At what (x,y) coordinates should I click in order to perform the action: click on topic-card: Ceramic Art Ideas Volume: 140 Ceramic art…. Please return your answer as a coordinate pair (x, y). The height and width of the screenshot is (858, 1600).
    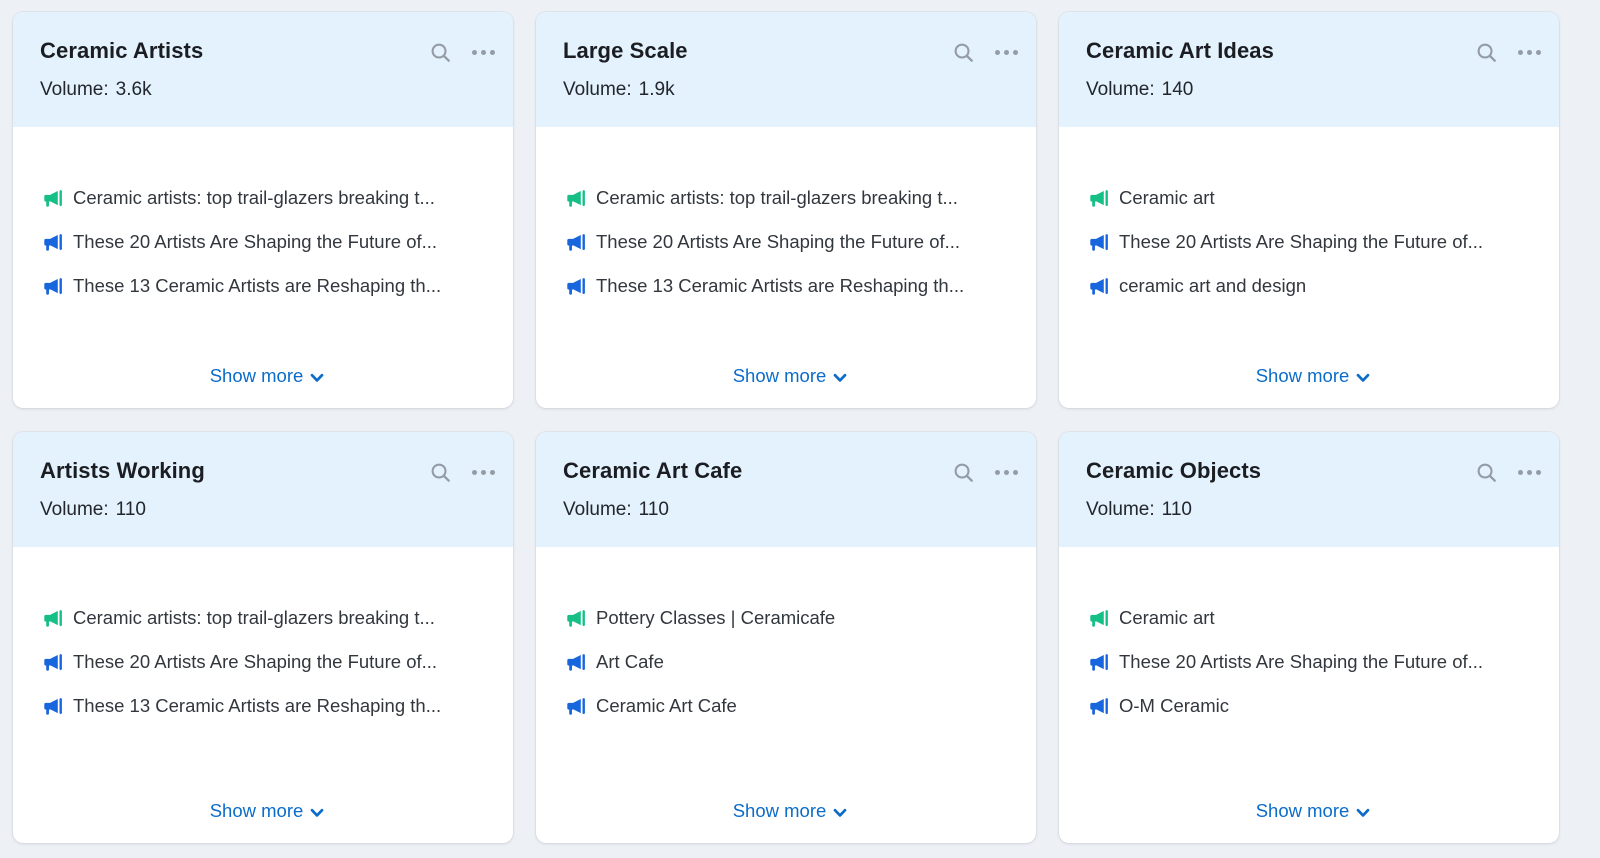
    Looking at the image, I should click on (1309, 210).